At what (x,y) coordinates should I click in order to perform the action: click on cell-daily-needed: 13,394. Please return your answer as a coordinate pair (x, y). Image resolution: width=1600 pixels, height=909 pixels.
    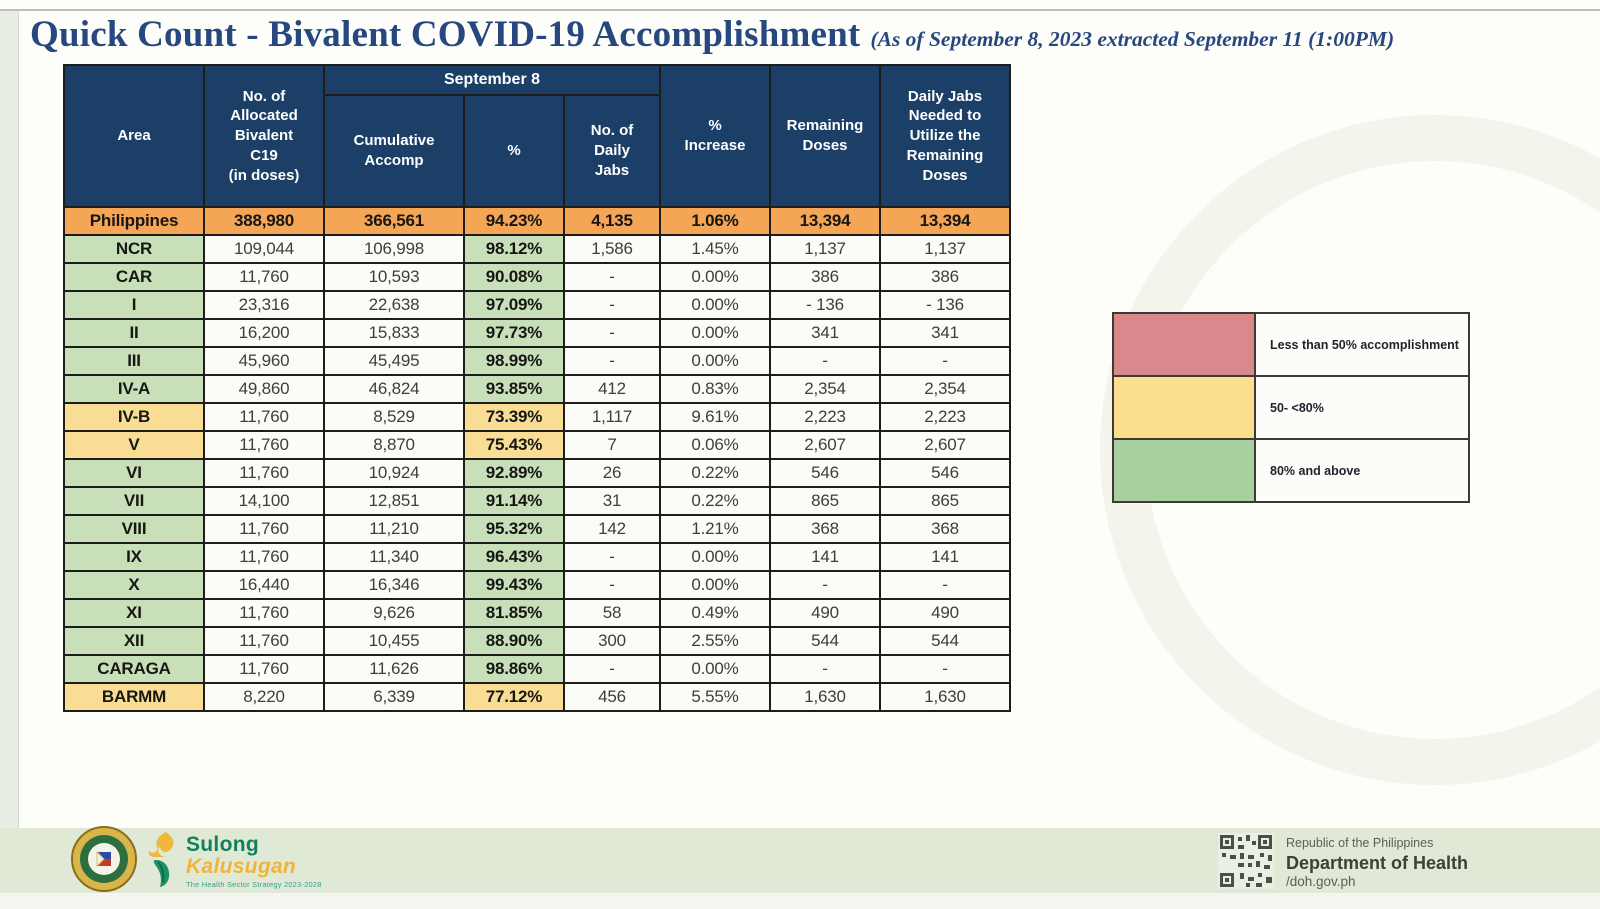
    Looking at the image, I should click on (945, 221).